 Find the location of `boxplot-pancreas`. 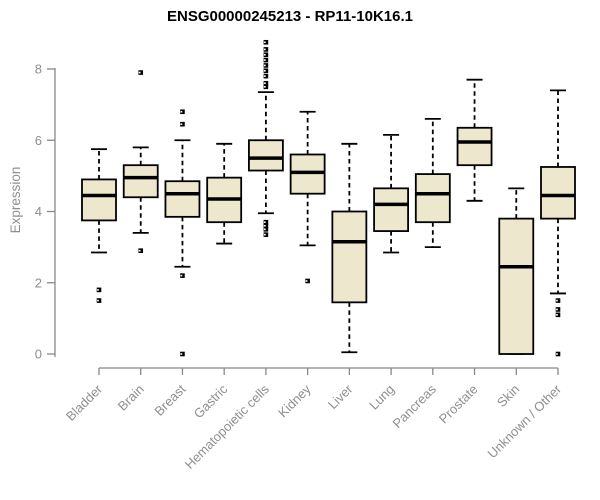

boxplot-pancreas is located at coordinates (432, 183).